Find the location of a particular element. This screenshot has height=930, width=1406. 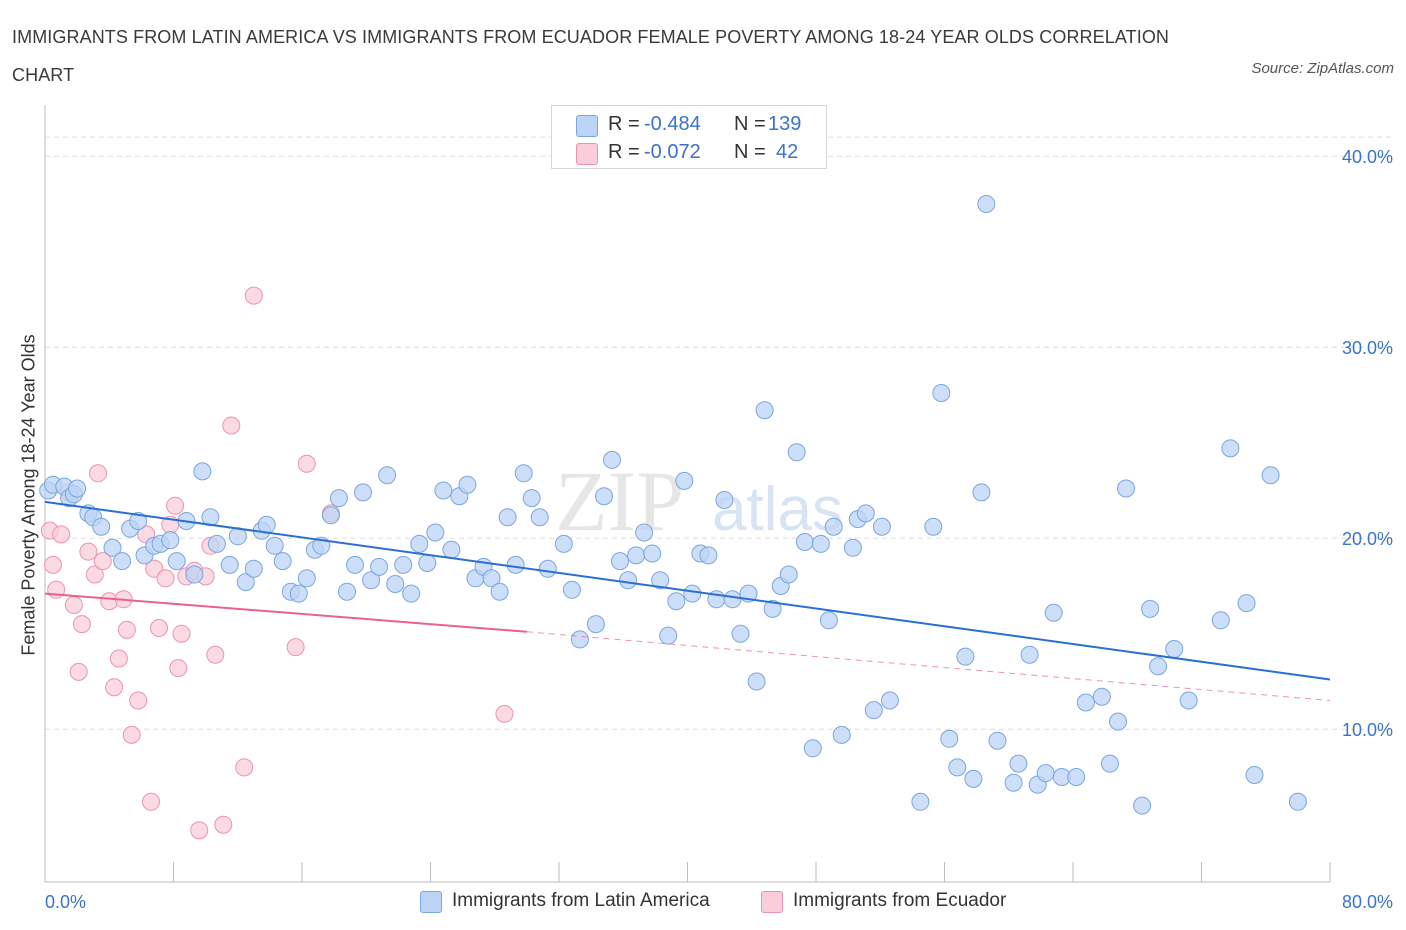

bottom-legend-latin-america: Immigrants from Latin America is located at coordinates (580, 902).